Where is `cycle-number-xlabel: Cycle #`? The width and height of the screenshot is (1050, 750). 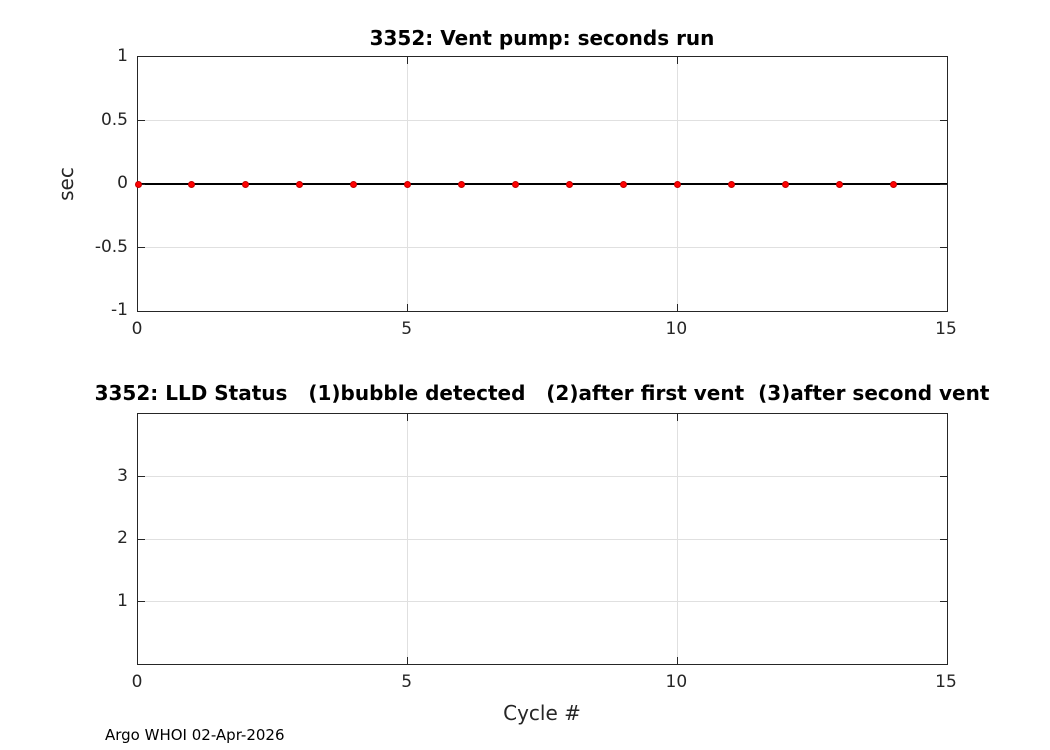 cycle-number-xlabel: Cycle # is located at coordinates (542, 713).